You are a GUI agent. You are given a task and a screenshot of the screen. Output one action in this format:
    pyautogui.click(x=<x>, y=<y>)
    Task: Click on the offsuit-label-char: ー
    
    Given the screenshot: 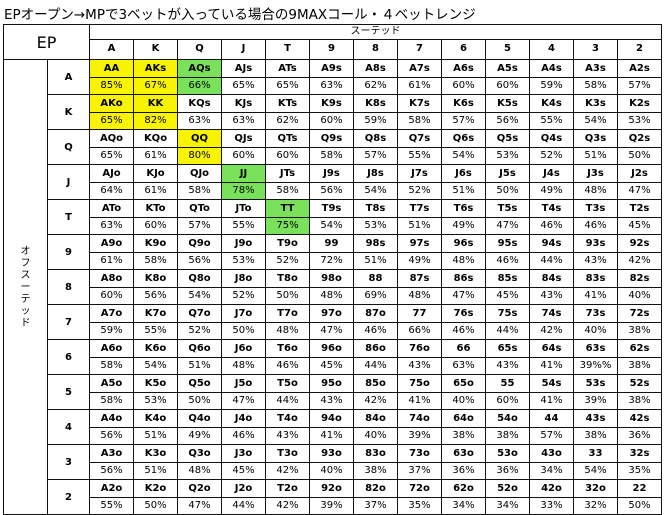 What is the action you would take?
    pyautogui.click(x=25, y=287)
    